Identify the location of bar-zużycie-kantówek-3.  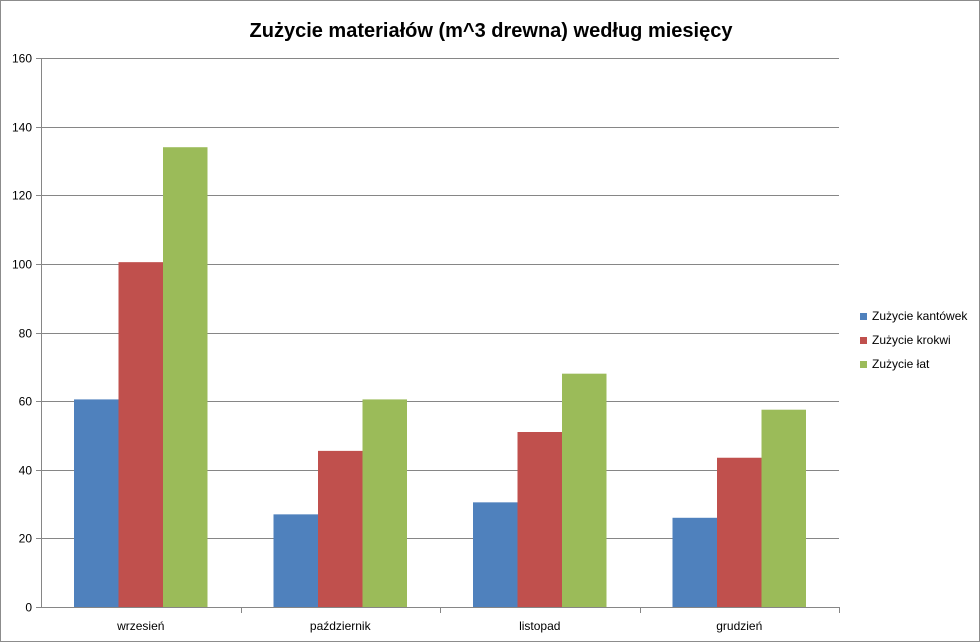
(694, 562).